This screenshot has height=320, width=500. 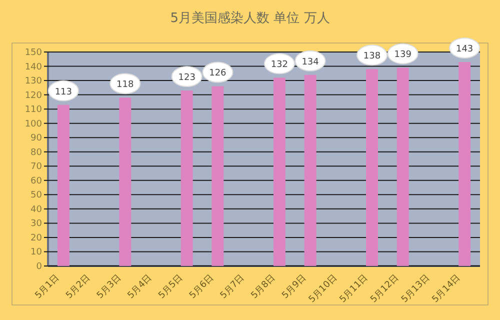 What do you see at coordinates (39, 267) in the screenshot?
I see `y-tick-label: 0` at bounding box center [39, 267].